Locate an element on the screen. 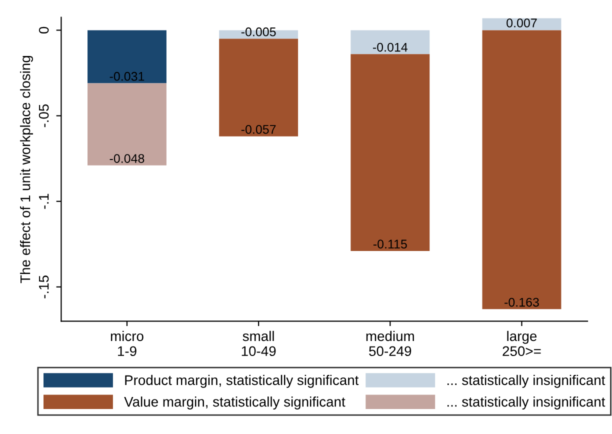  data-label: -0.048 is located at coordinates (127, 158).